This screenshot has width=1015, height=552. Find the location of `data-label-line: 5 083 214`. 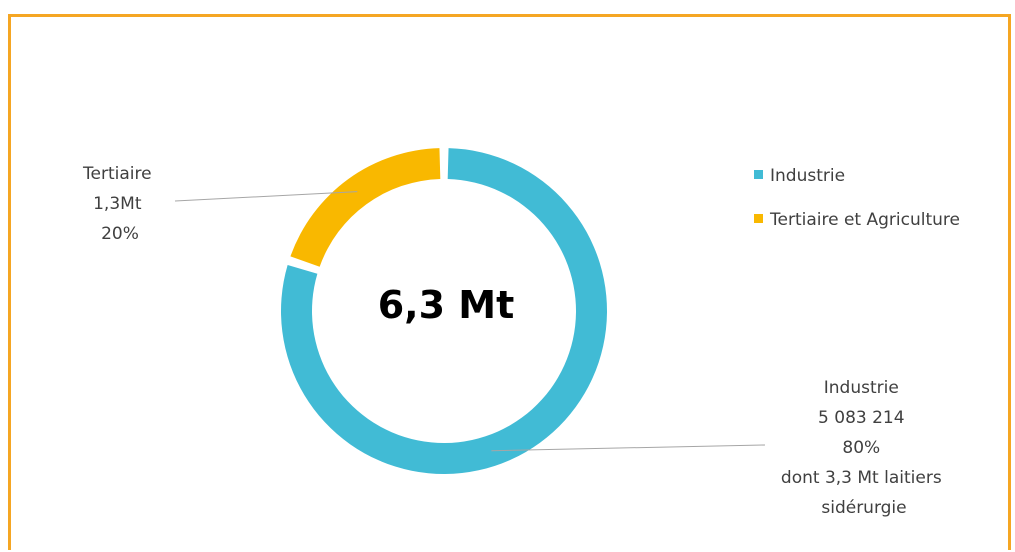

data-label-line: 5 083 214 is located at coordinates (861, 418).